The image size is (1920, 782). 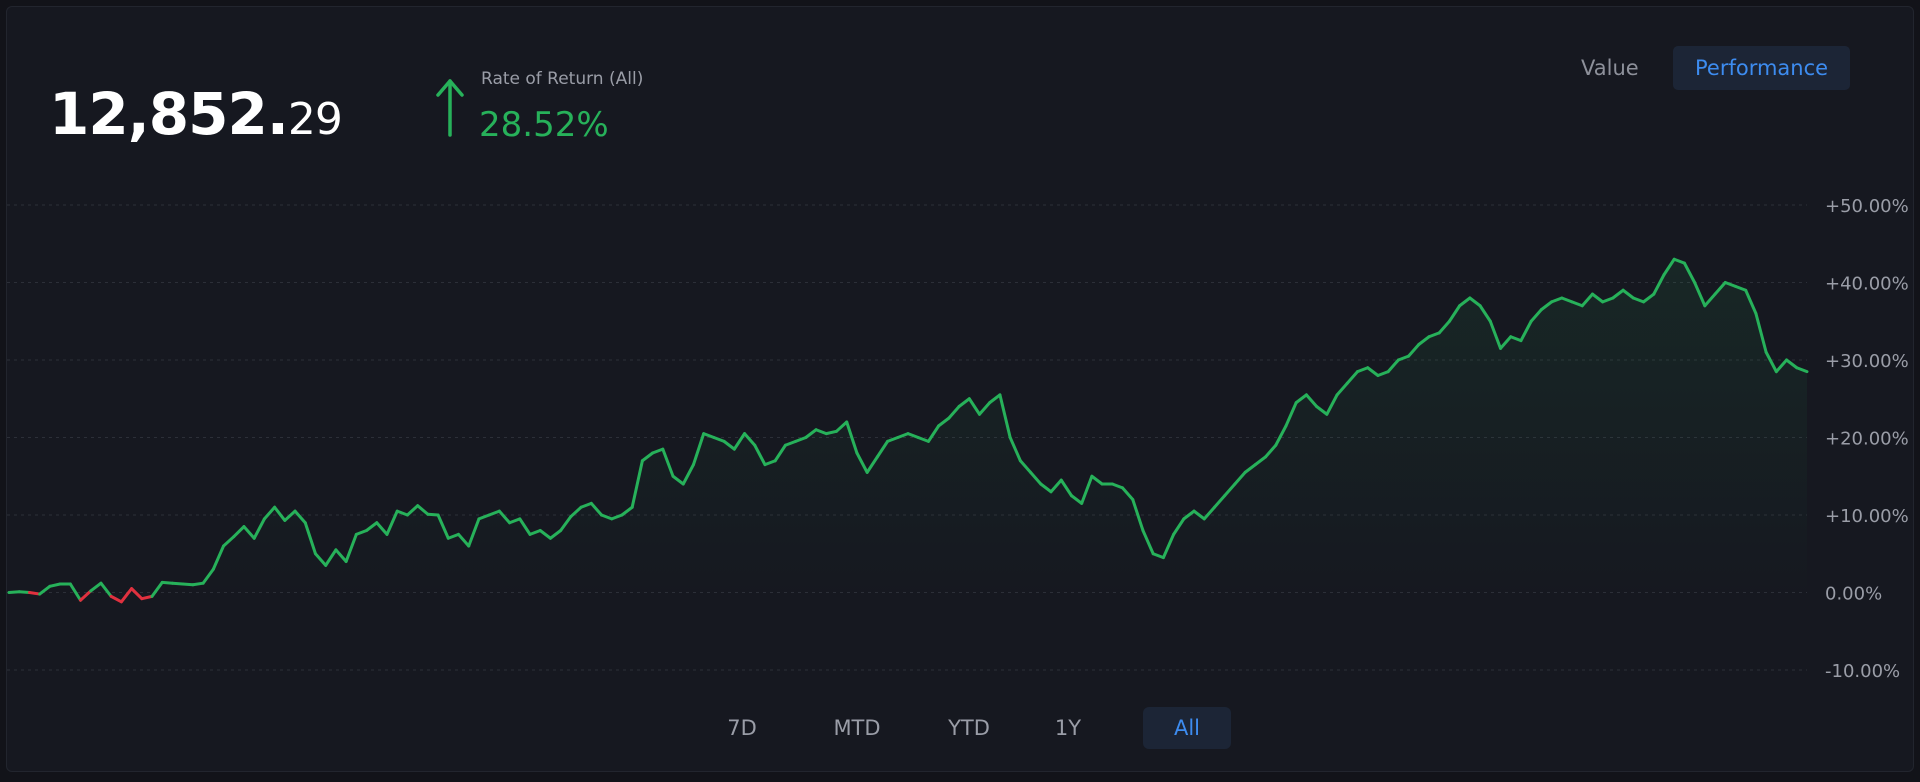 I want to click on portfolio-balance: 12,852.29, so click(x=196, y=114).